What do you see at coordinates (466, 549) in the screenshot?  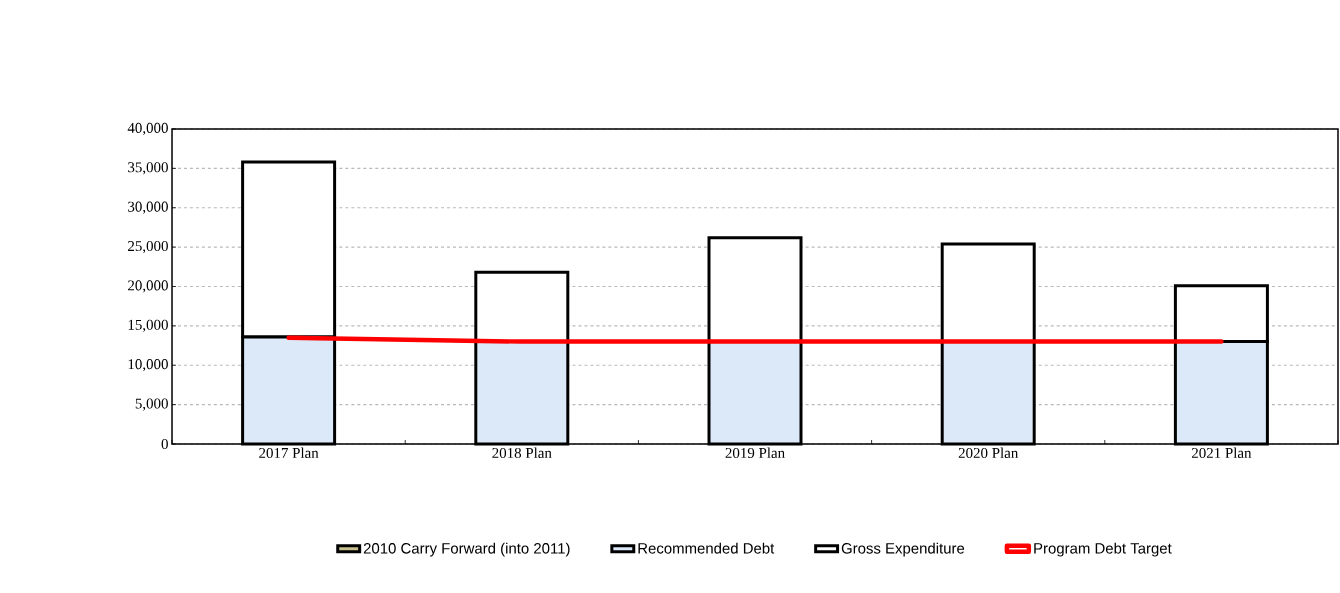 I see `legend-label: 2010 Carry Forward (into 2011)` at bounding box center [466, 549].